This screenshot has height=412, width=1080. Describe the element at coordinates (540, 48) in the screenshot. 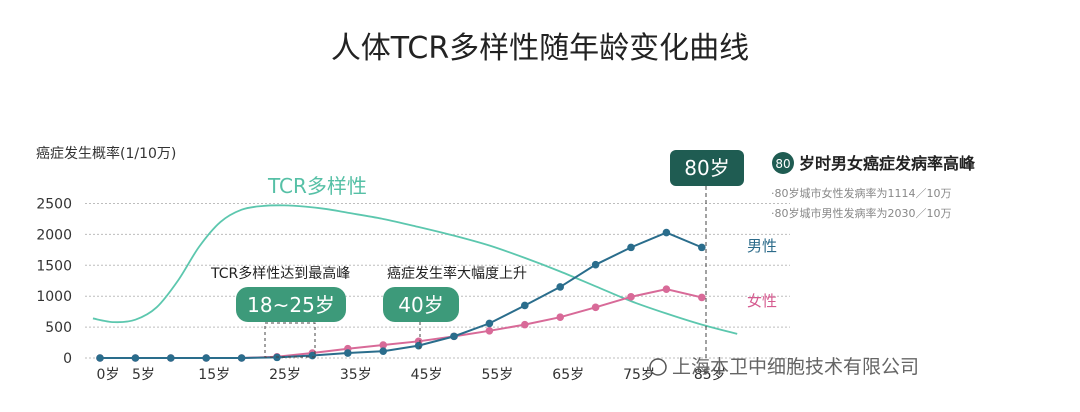

I see `chart-title: 人体TCR多样性随年龄变化曲线` at that location.